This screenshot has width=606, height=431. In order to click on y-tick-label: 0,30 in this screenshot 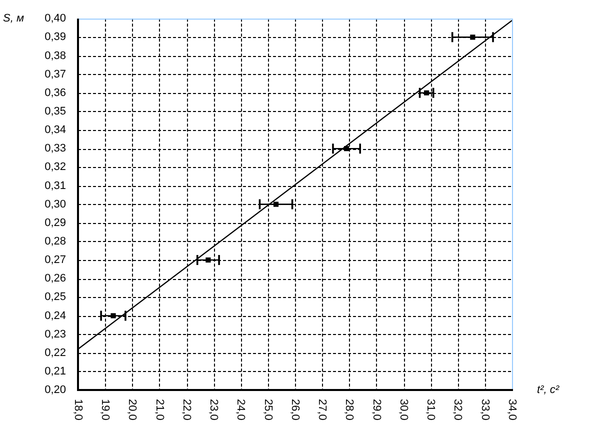, I will do `click(55, 204)`.